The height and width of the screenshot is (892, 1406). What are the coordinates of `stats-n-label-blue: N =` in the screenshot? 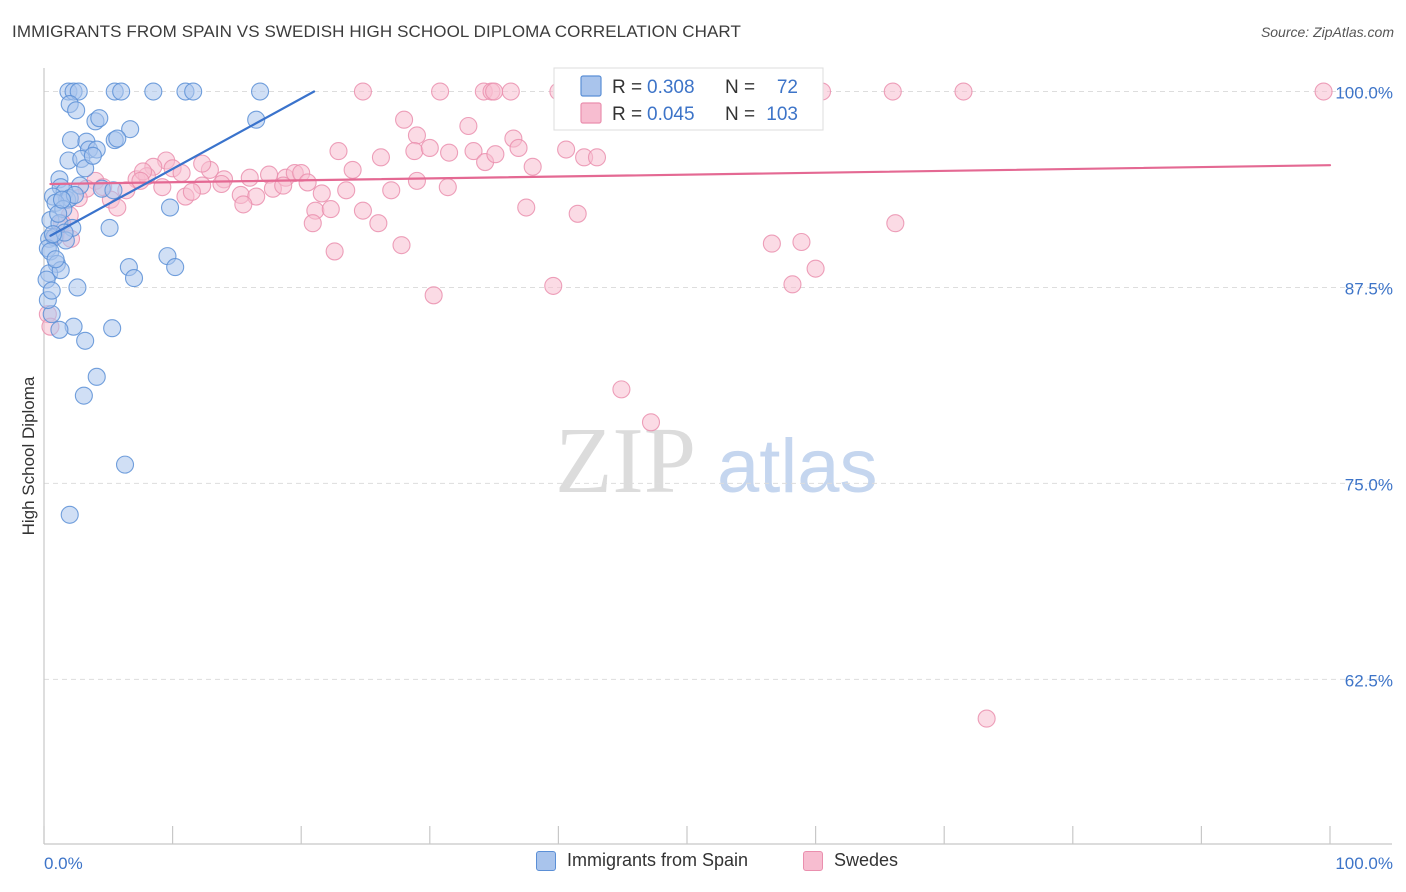 It's located at (740, 87).